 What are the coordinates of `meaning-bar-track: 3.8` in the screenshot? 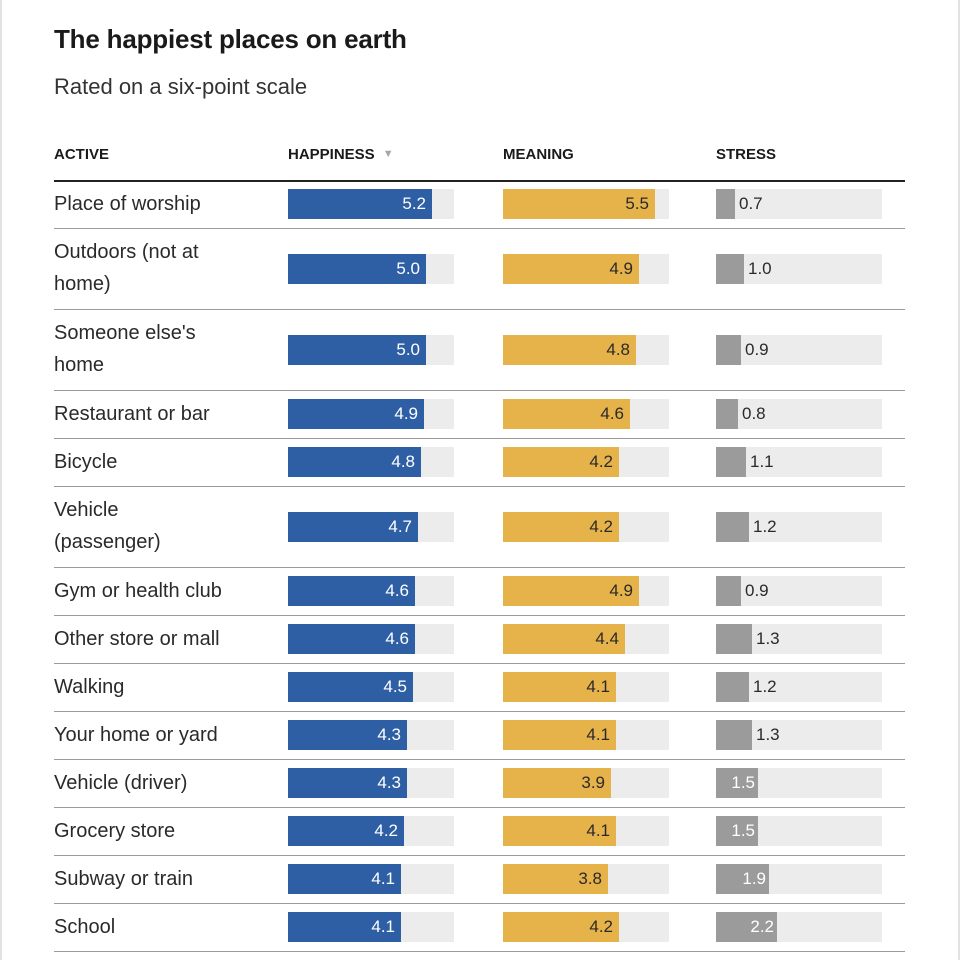 It's located at (586, 879).